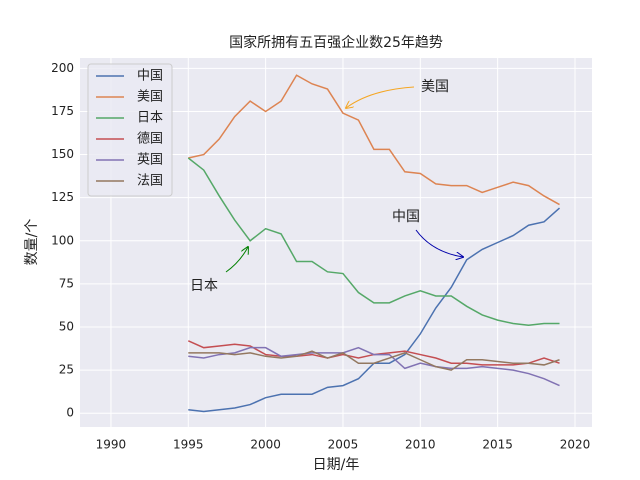 This screenshot has height=480, width=640. Describe the element at coordinates (150, 76) in the screenshot. I see `legend-label: 中国` at that location.